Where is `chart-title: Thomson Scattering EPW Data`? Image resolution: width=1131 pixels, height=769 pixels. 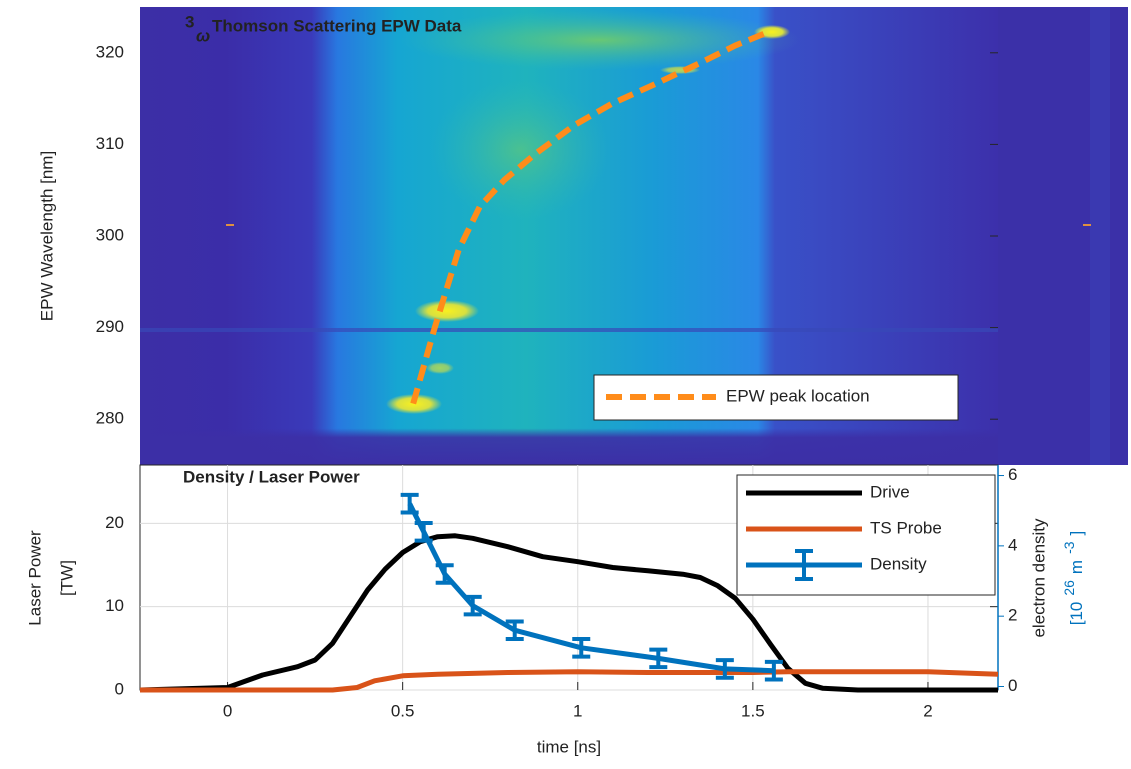 chart-title: Thomson Scattering EPW Data is located at coordinates (337, 25).